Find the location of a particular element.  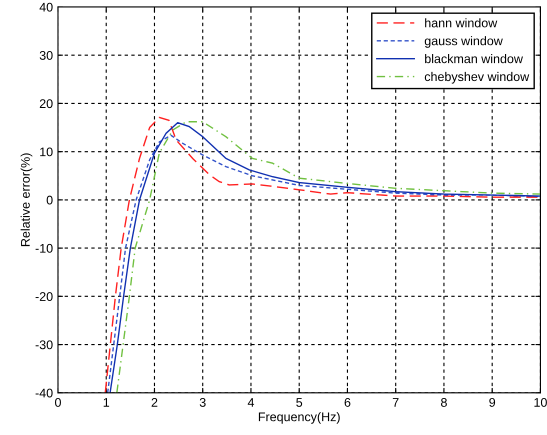

x-tick-label: 10 is located at coordinates (540, 402).